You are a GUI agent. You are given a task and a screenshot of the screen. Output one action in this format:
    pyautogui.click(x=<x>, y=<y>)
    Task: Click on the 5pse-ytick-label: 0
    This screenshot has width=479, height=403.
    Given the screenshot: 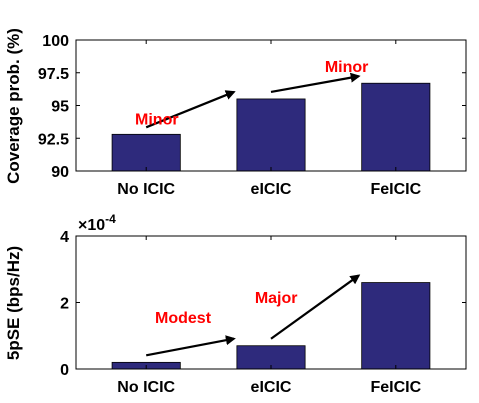 What is the action you would take?
    pyautogui.click(x=64, y=370)
    